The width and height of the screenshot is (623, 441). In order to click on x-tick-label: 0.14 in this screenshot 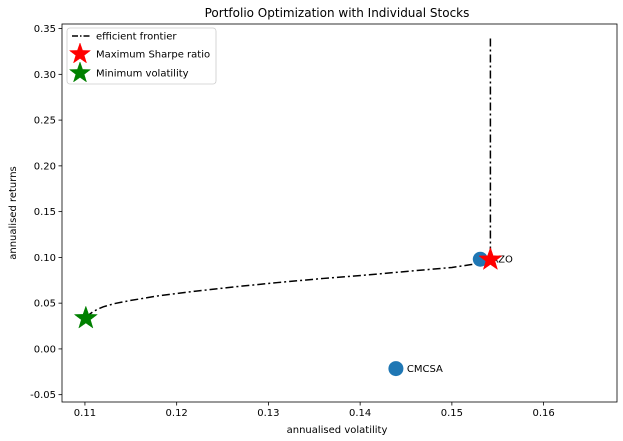, I will do `click(360, 413)`.